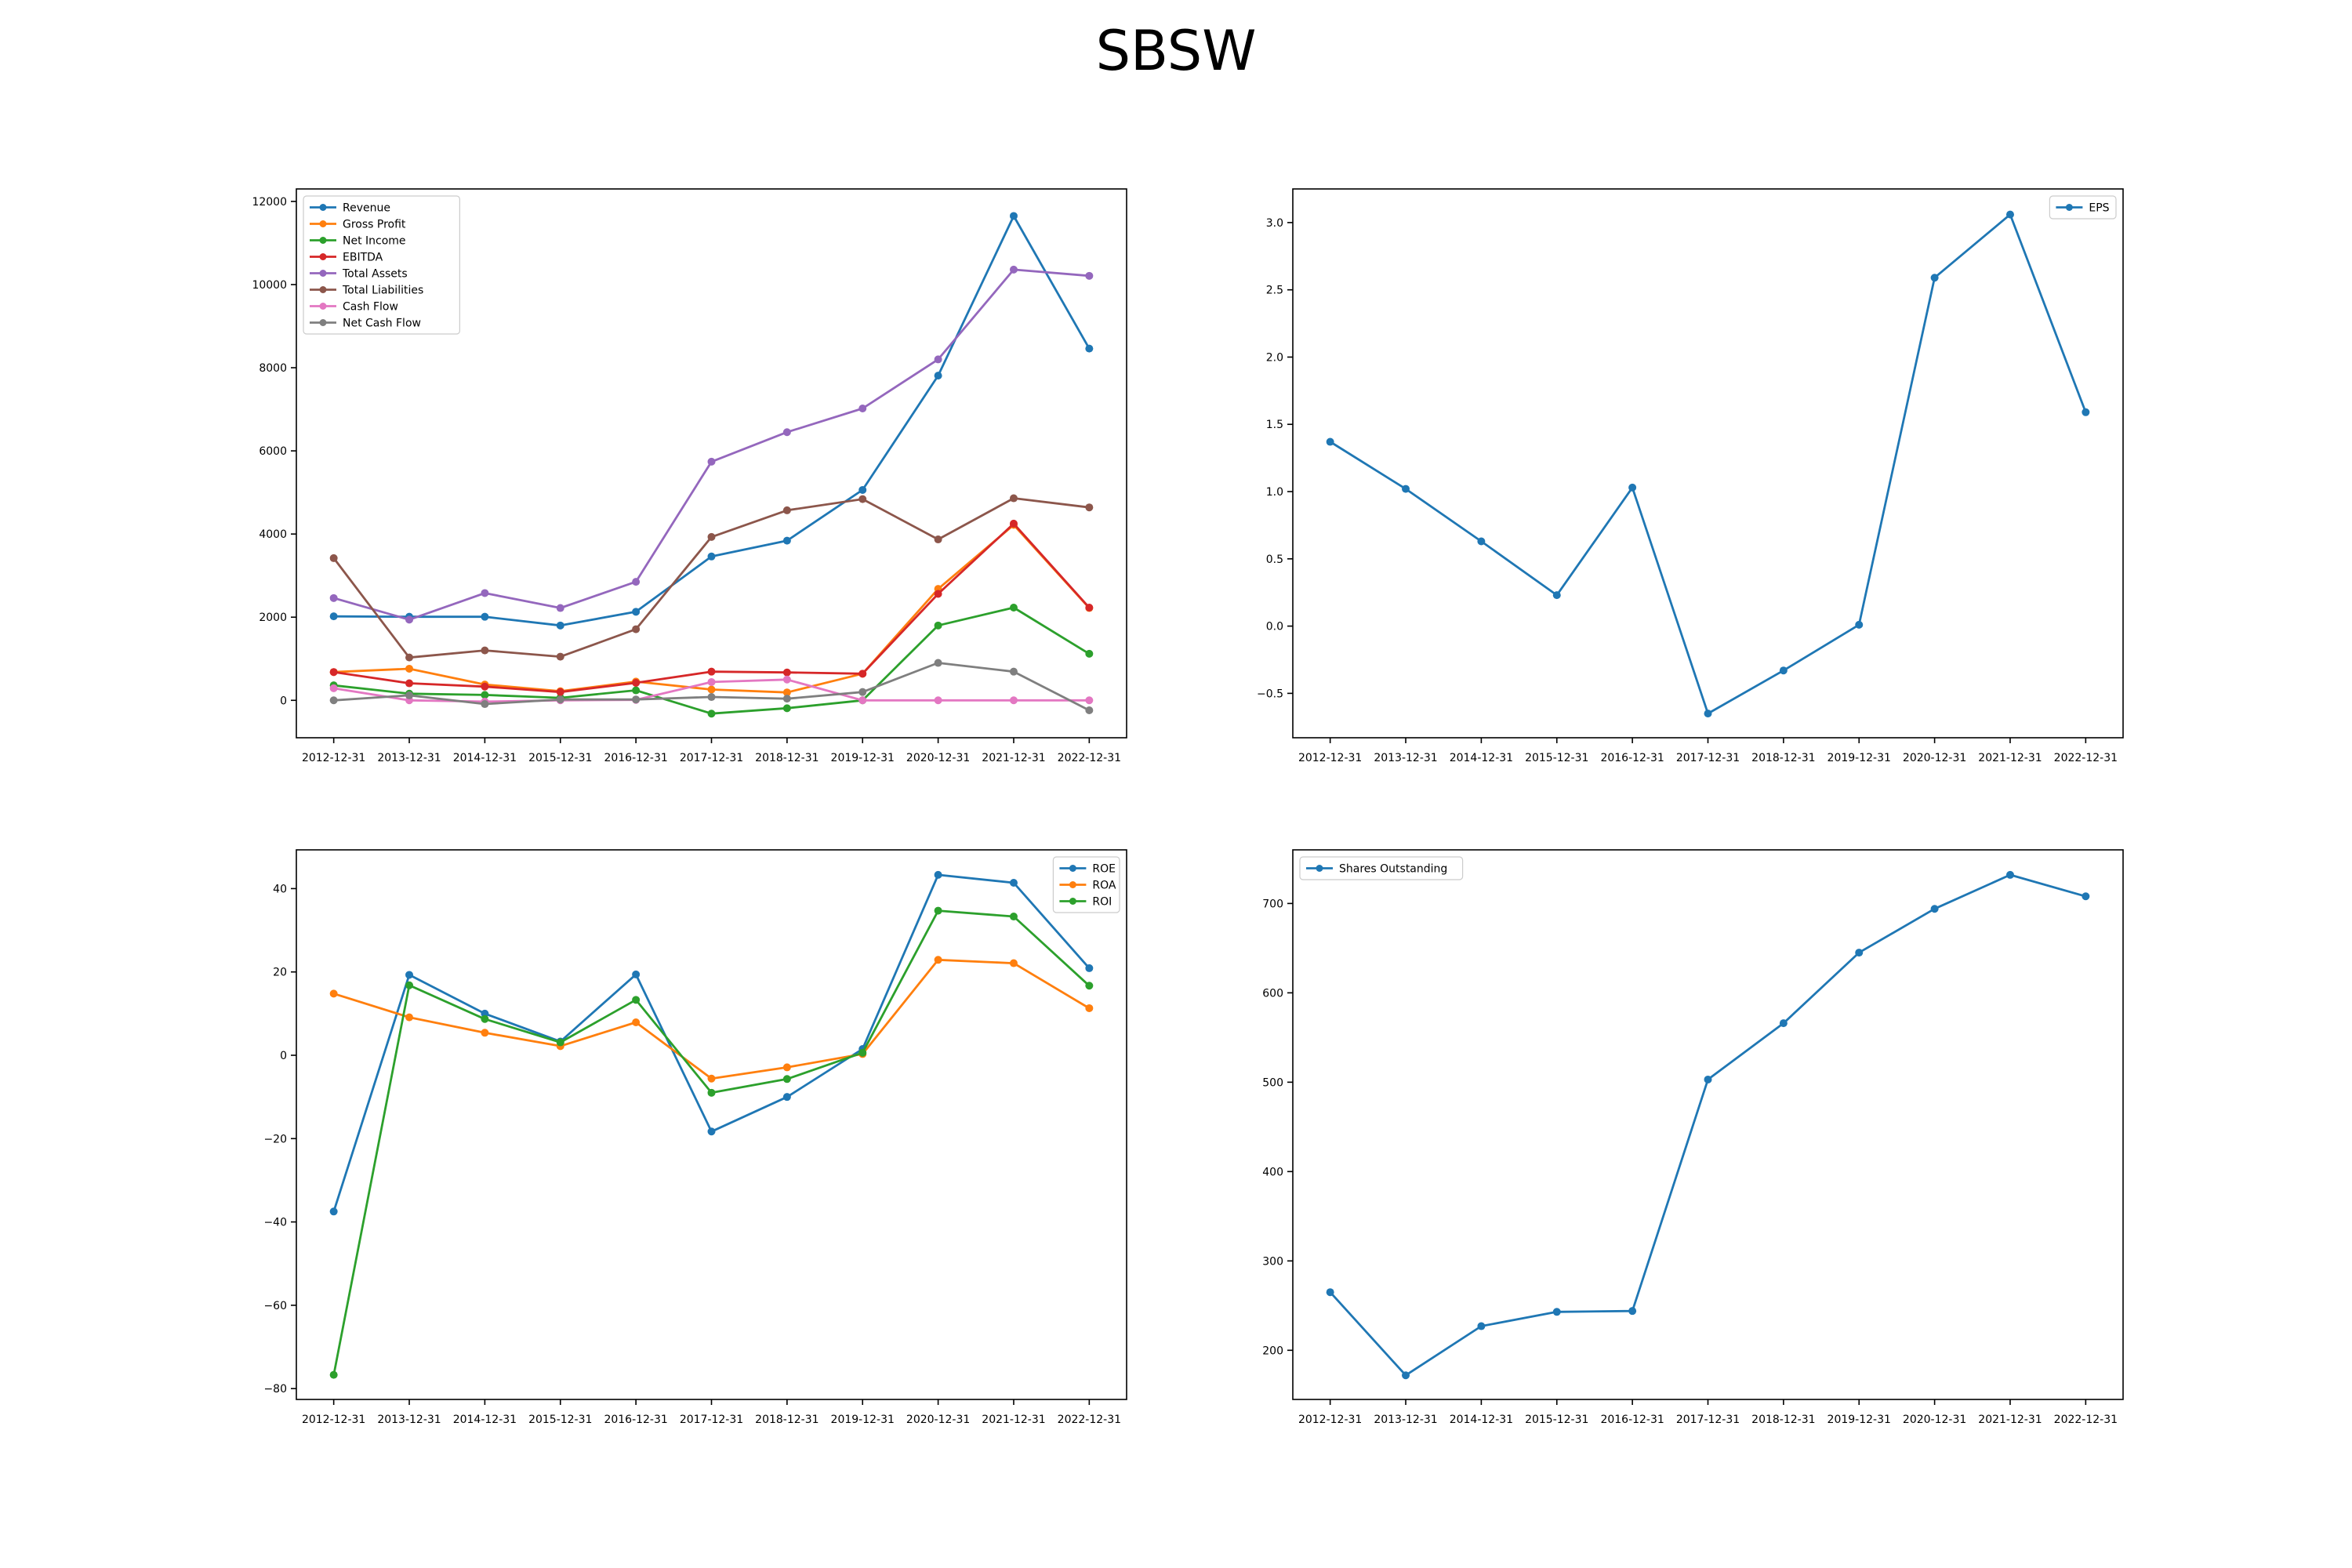  What do you see at coordinates (382, 324) in the screenshot?
I see `legend-label: Net Cash Flow` at bounding box center [382, 324].